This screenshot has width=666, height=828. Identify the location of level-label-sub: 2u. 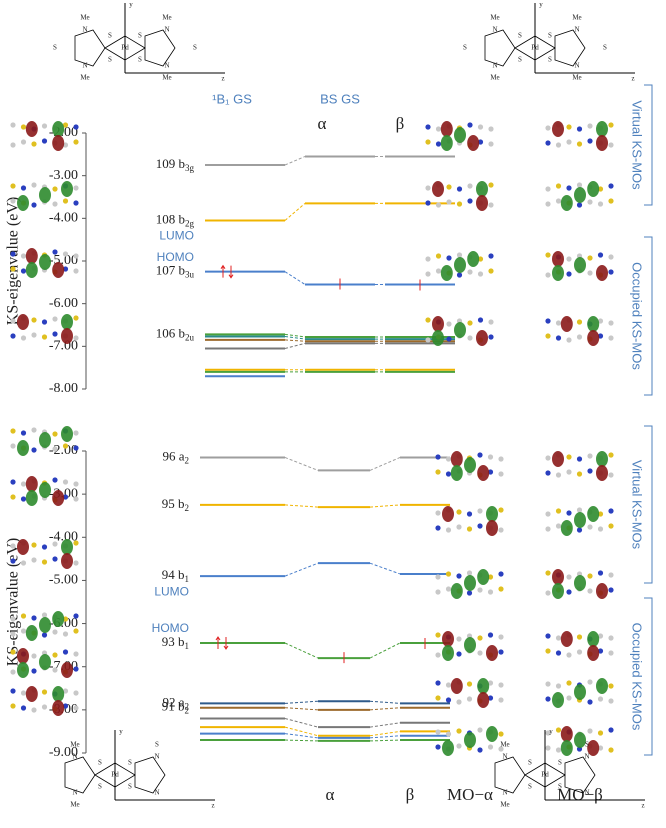
(190, 337).